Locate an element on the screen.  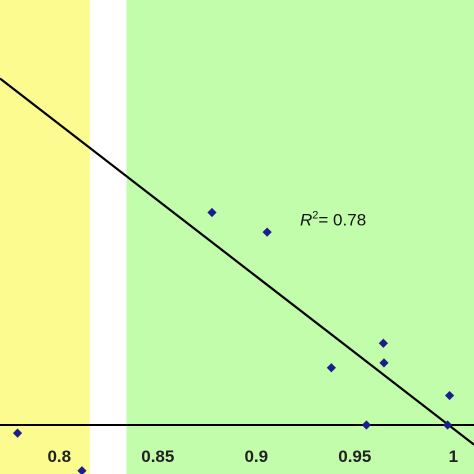
r-squared-annotation: R2= 0.78 is located at coordinates (333, 220).